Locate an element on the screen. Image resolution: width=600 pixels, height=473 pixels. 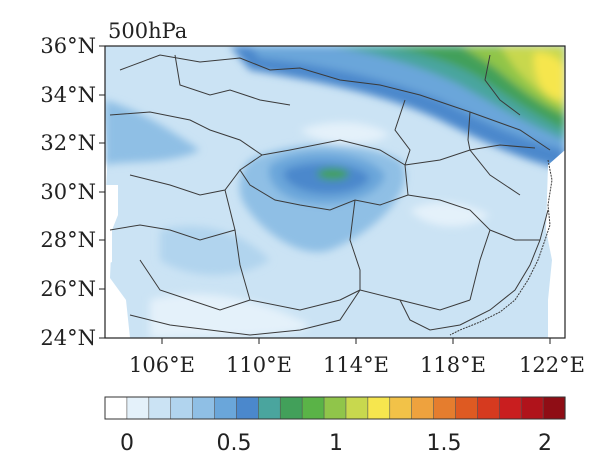
field-blank-west is located at coordinates (111, 225).